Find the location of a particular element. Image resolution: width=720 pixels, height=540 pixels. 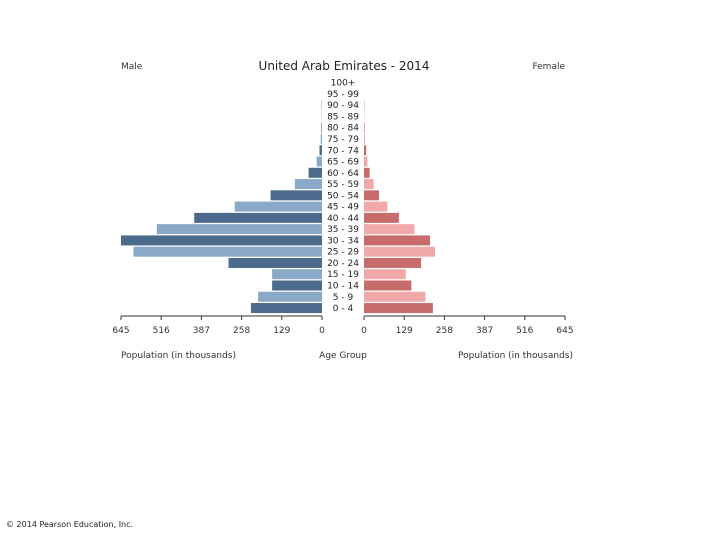

tick-left-4-label: 129 is located at coordinates (281, 331).